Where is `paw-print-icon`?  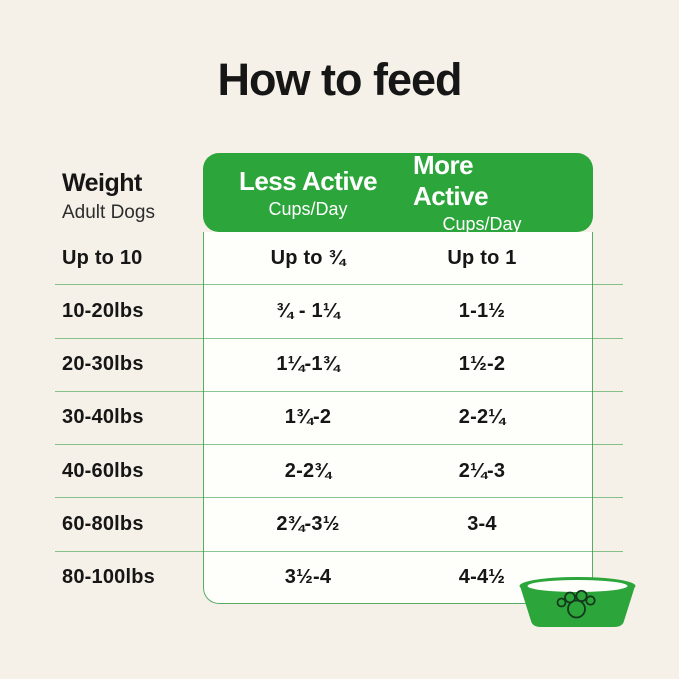 paw-print-icon is located at coordinates (576, 604).